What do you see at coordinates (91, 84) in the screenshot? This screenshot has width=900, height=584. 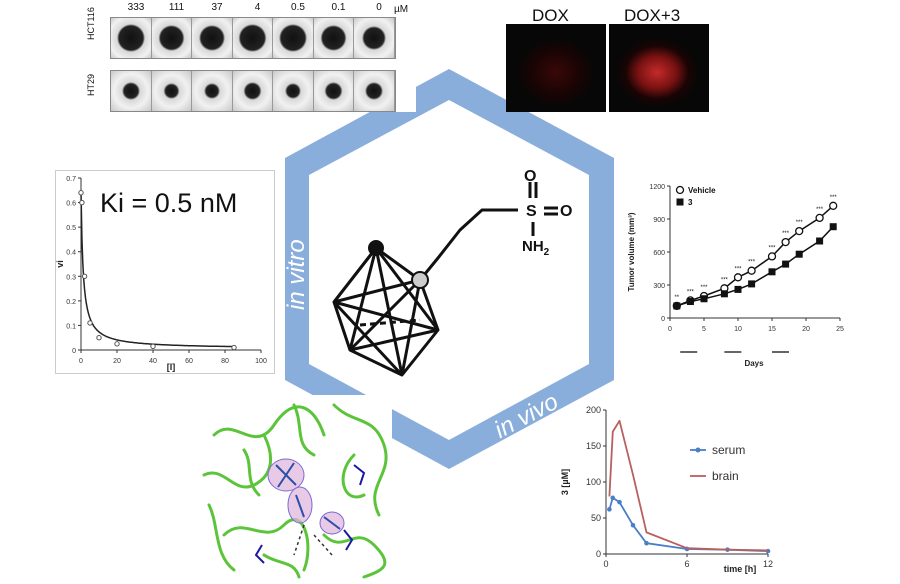 I see `row-label-ht29: HT29` at bounding box center [91, 84].